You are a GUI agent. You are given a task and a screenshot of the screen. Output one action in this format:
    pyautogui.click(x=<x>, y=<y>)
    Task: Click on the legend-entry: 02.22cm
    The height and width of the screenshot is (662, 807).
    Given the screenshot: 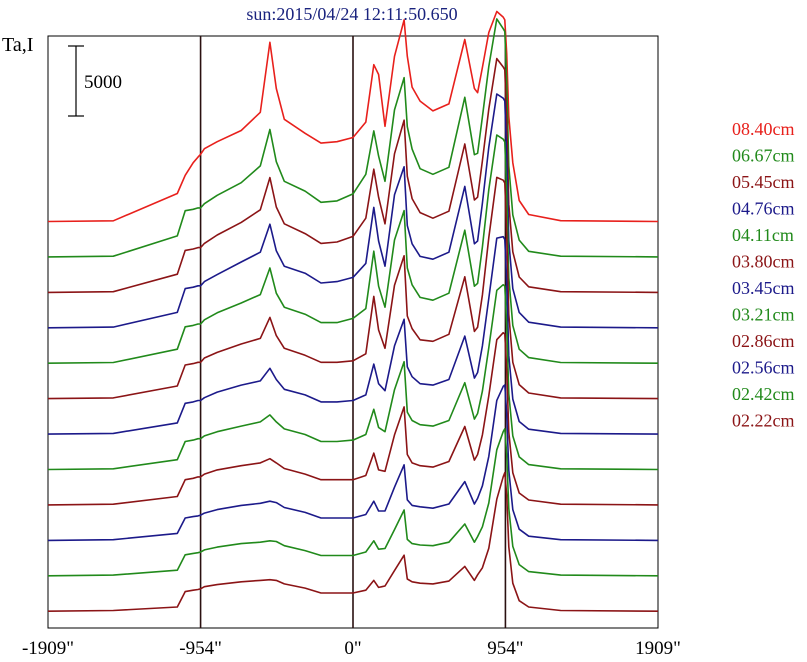 What is the action you would take?
    pyautogui.click(x=763, y=421)
    